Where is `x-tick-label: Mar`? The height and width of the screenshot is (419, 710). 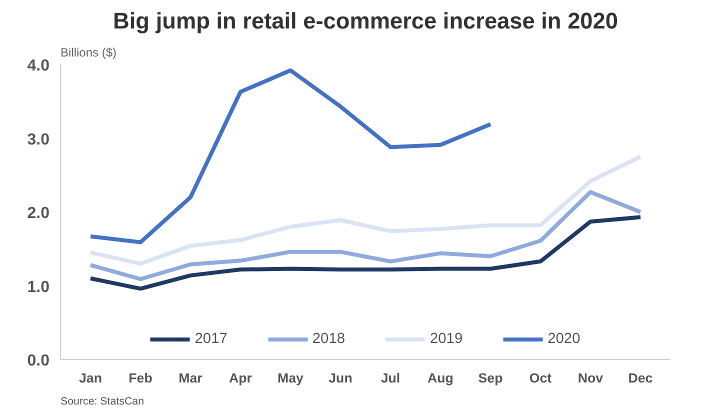
x-tick-label: Mar is located at coordinates (190, 378).